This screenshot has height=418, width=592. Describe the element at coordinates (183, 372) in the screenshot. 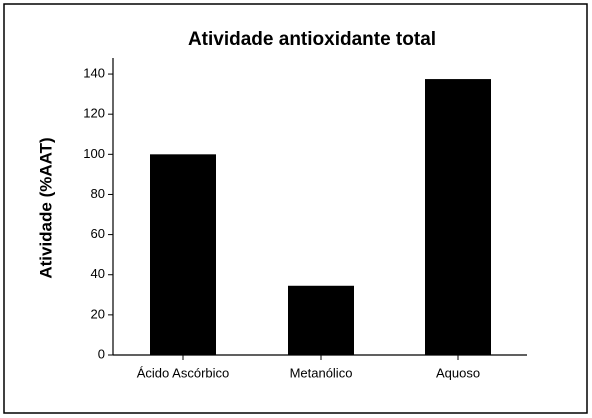

I see `x-tick-label: Ácido Ascórbico` at that location.